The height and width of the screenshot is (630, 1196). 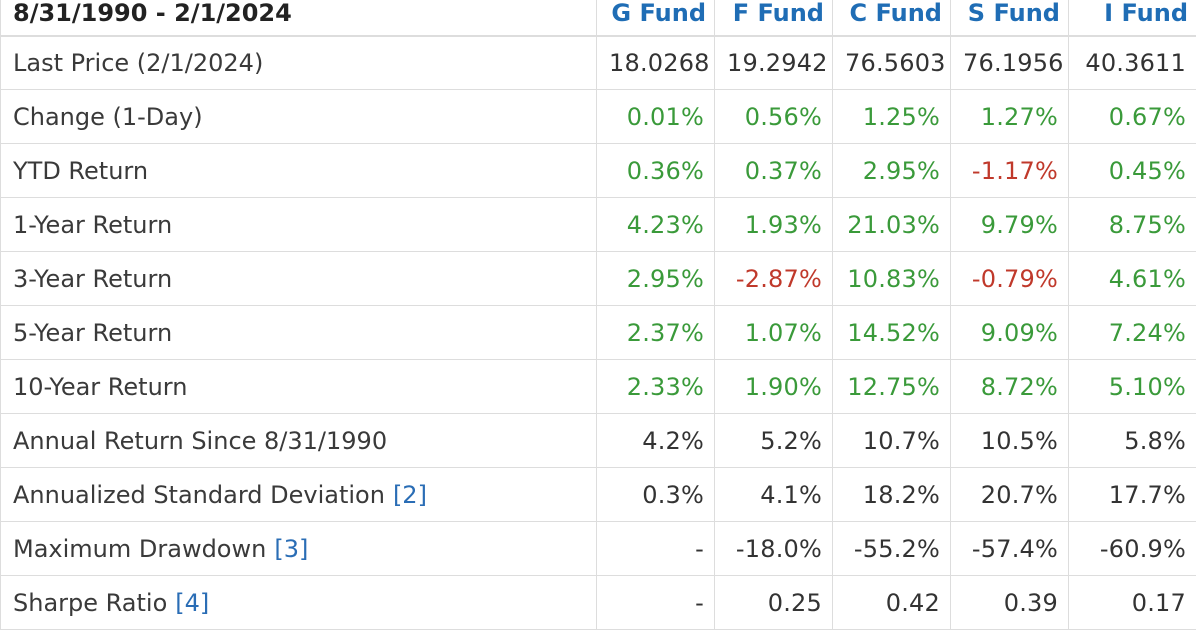 I want to click on table-row: 10-Year Return 2.33%1.90%12.75%8.72%5.10%, so click(x=598, y=387).